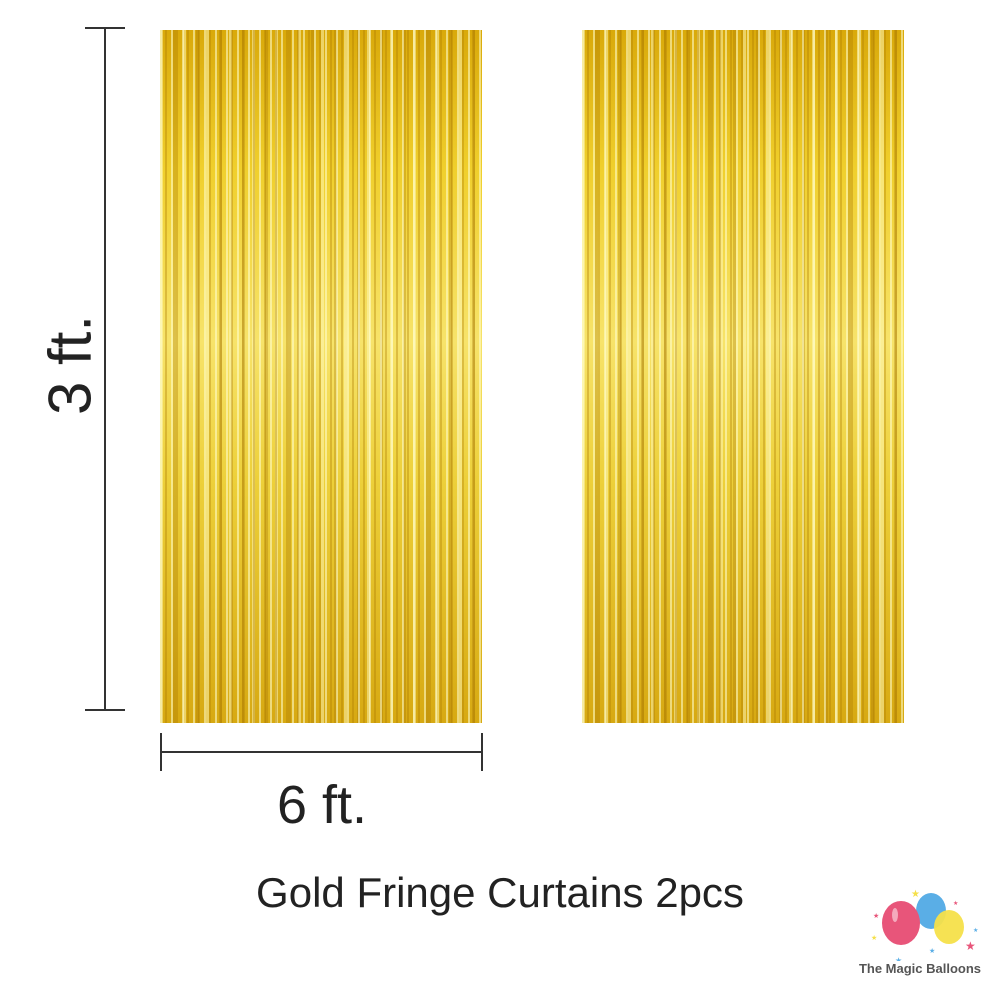  I want to click on width-dimension-line, so click(321, 752).